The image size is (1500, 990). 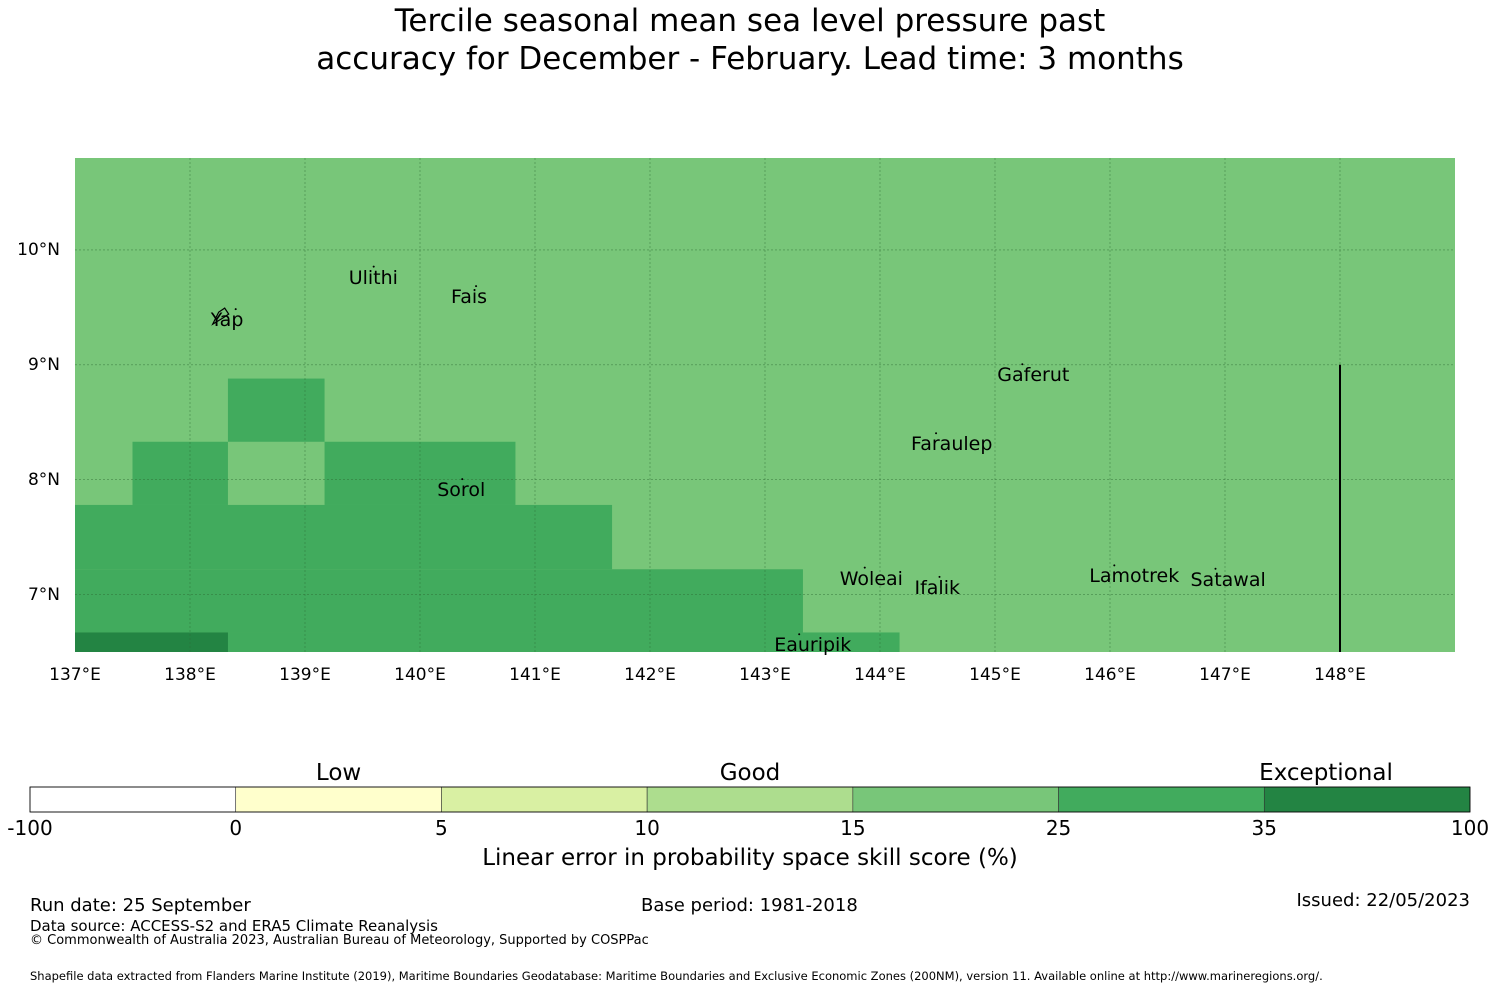 I want to click on colorbar-tick-label: 25, so click(x=1058, y=828).